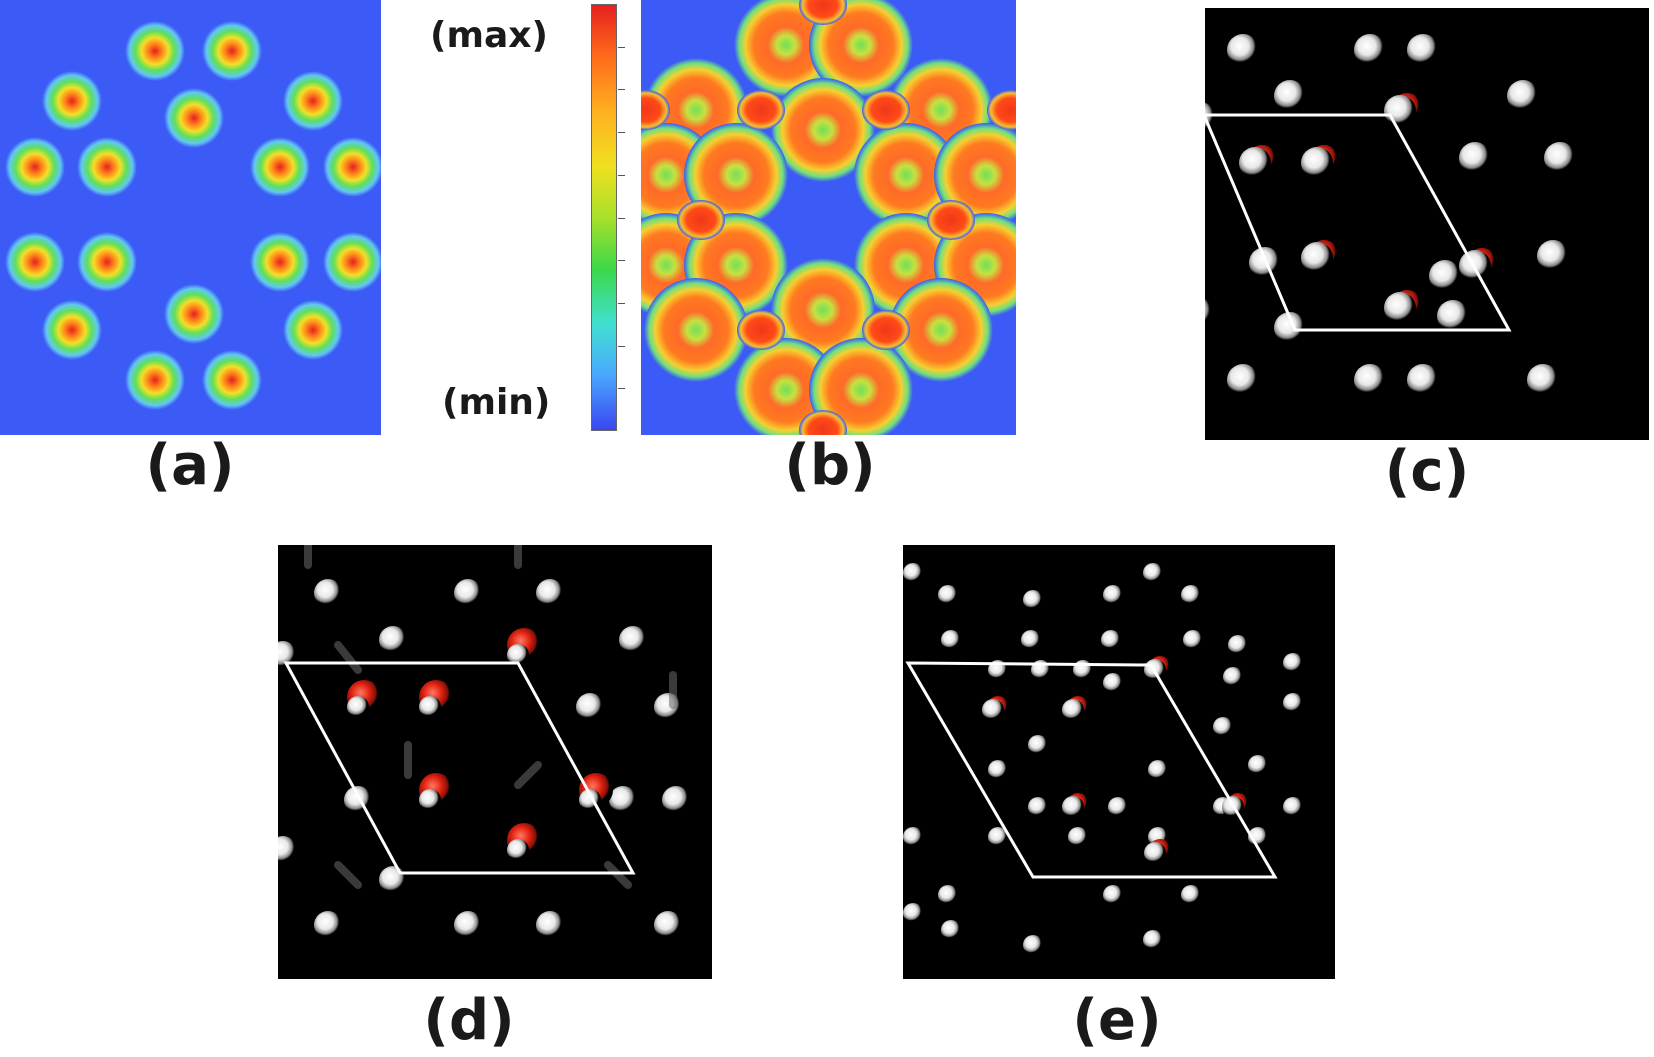  I want to click on colorbar-max-label: (max), so click(489, 35).